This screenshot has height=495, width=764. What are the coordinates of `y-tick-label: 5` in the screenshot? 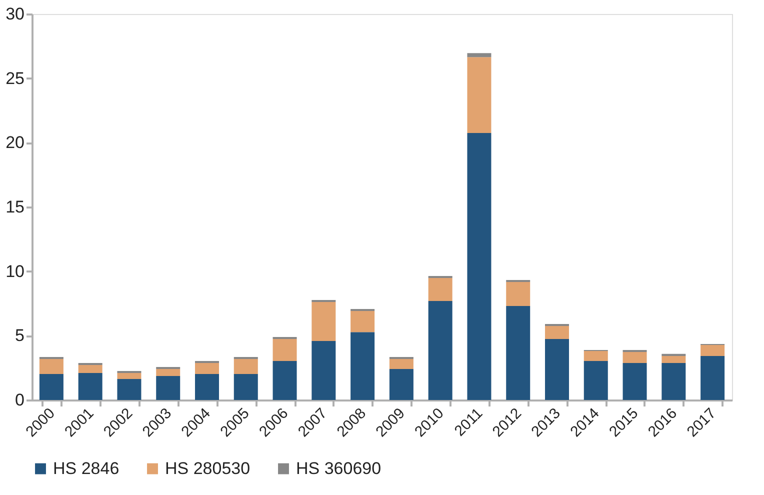 It's located at (19, 336).